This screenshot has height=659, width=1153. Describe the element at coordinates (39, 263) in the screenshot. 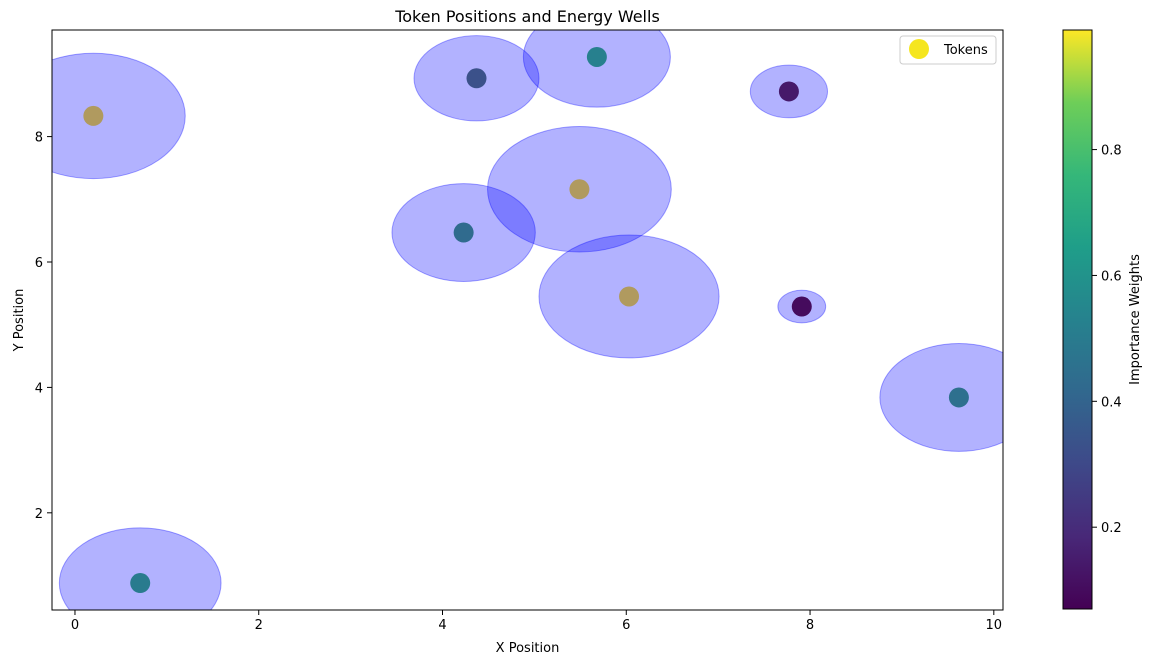

I see `y-tick-label: 6` at that location.